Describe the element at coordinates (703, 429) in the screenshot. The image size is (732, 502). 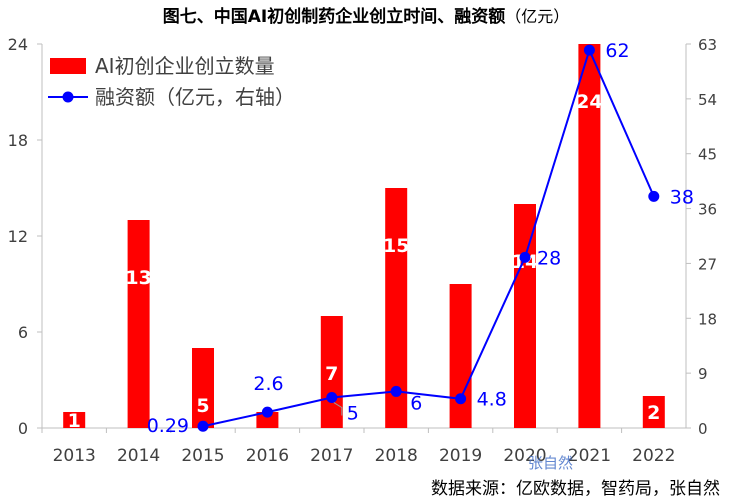
I see `right-tick-label: 0` at that location.